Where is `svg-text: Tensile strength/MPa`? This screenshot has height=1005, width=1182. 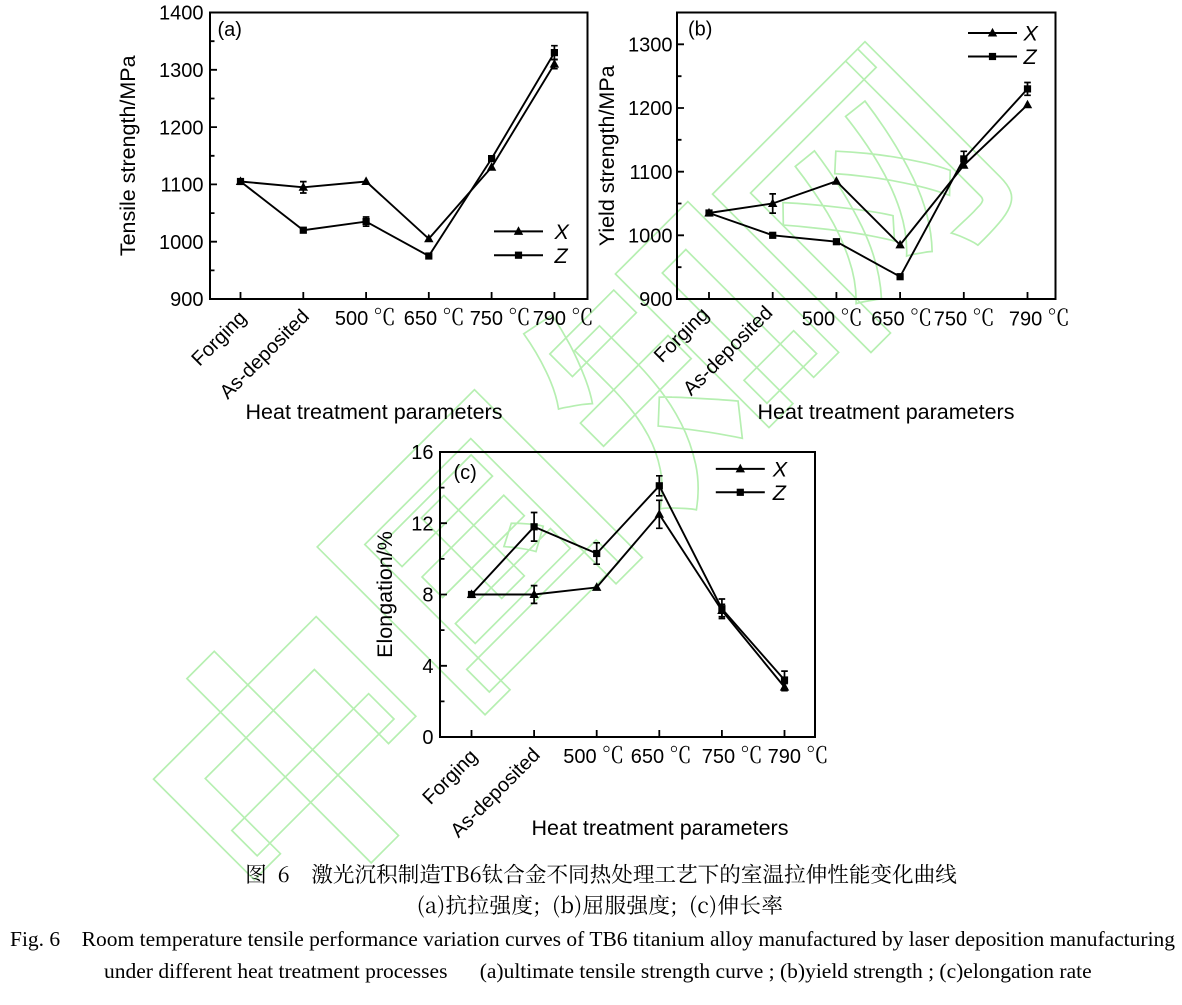
svg-text: Tensile strength/MPa is located at coordinates (128, 155).